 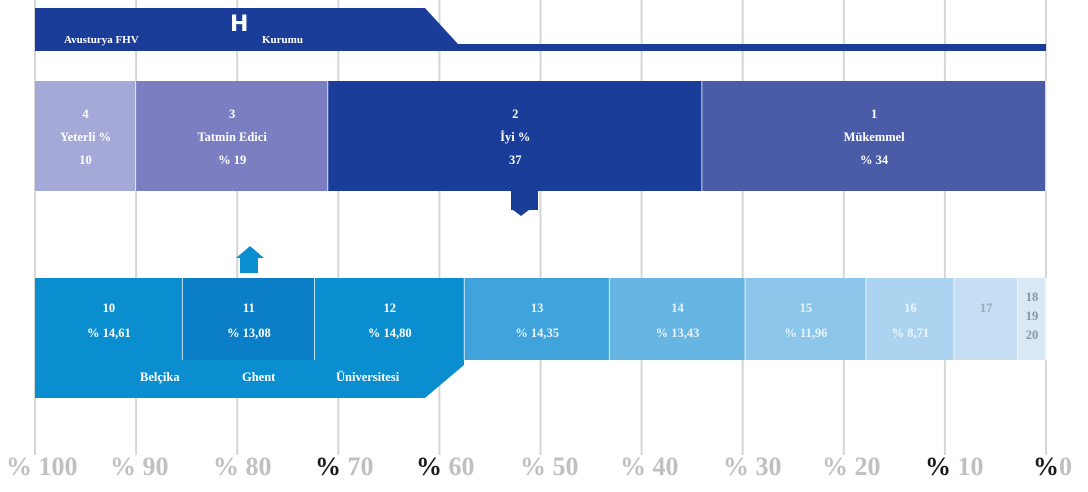 I want to click on segment-label-line: 3, so click(x=232, y=114).